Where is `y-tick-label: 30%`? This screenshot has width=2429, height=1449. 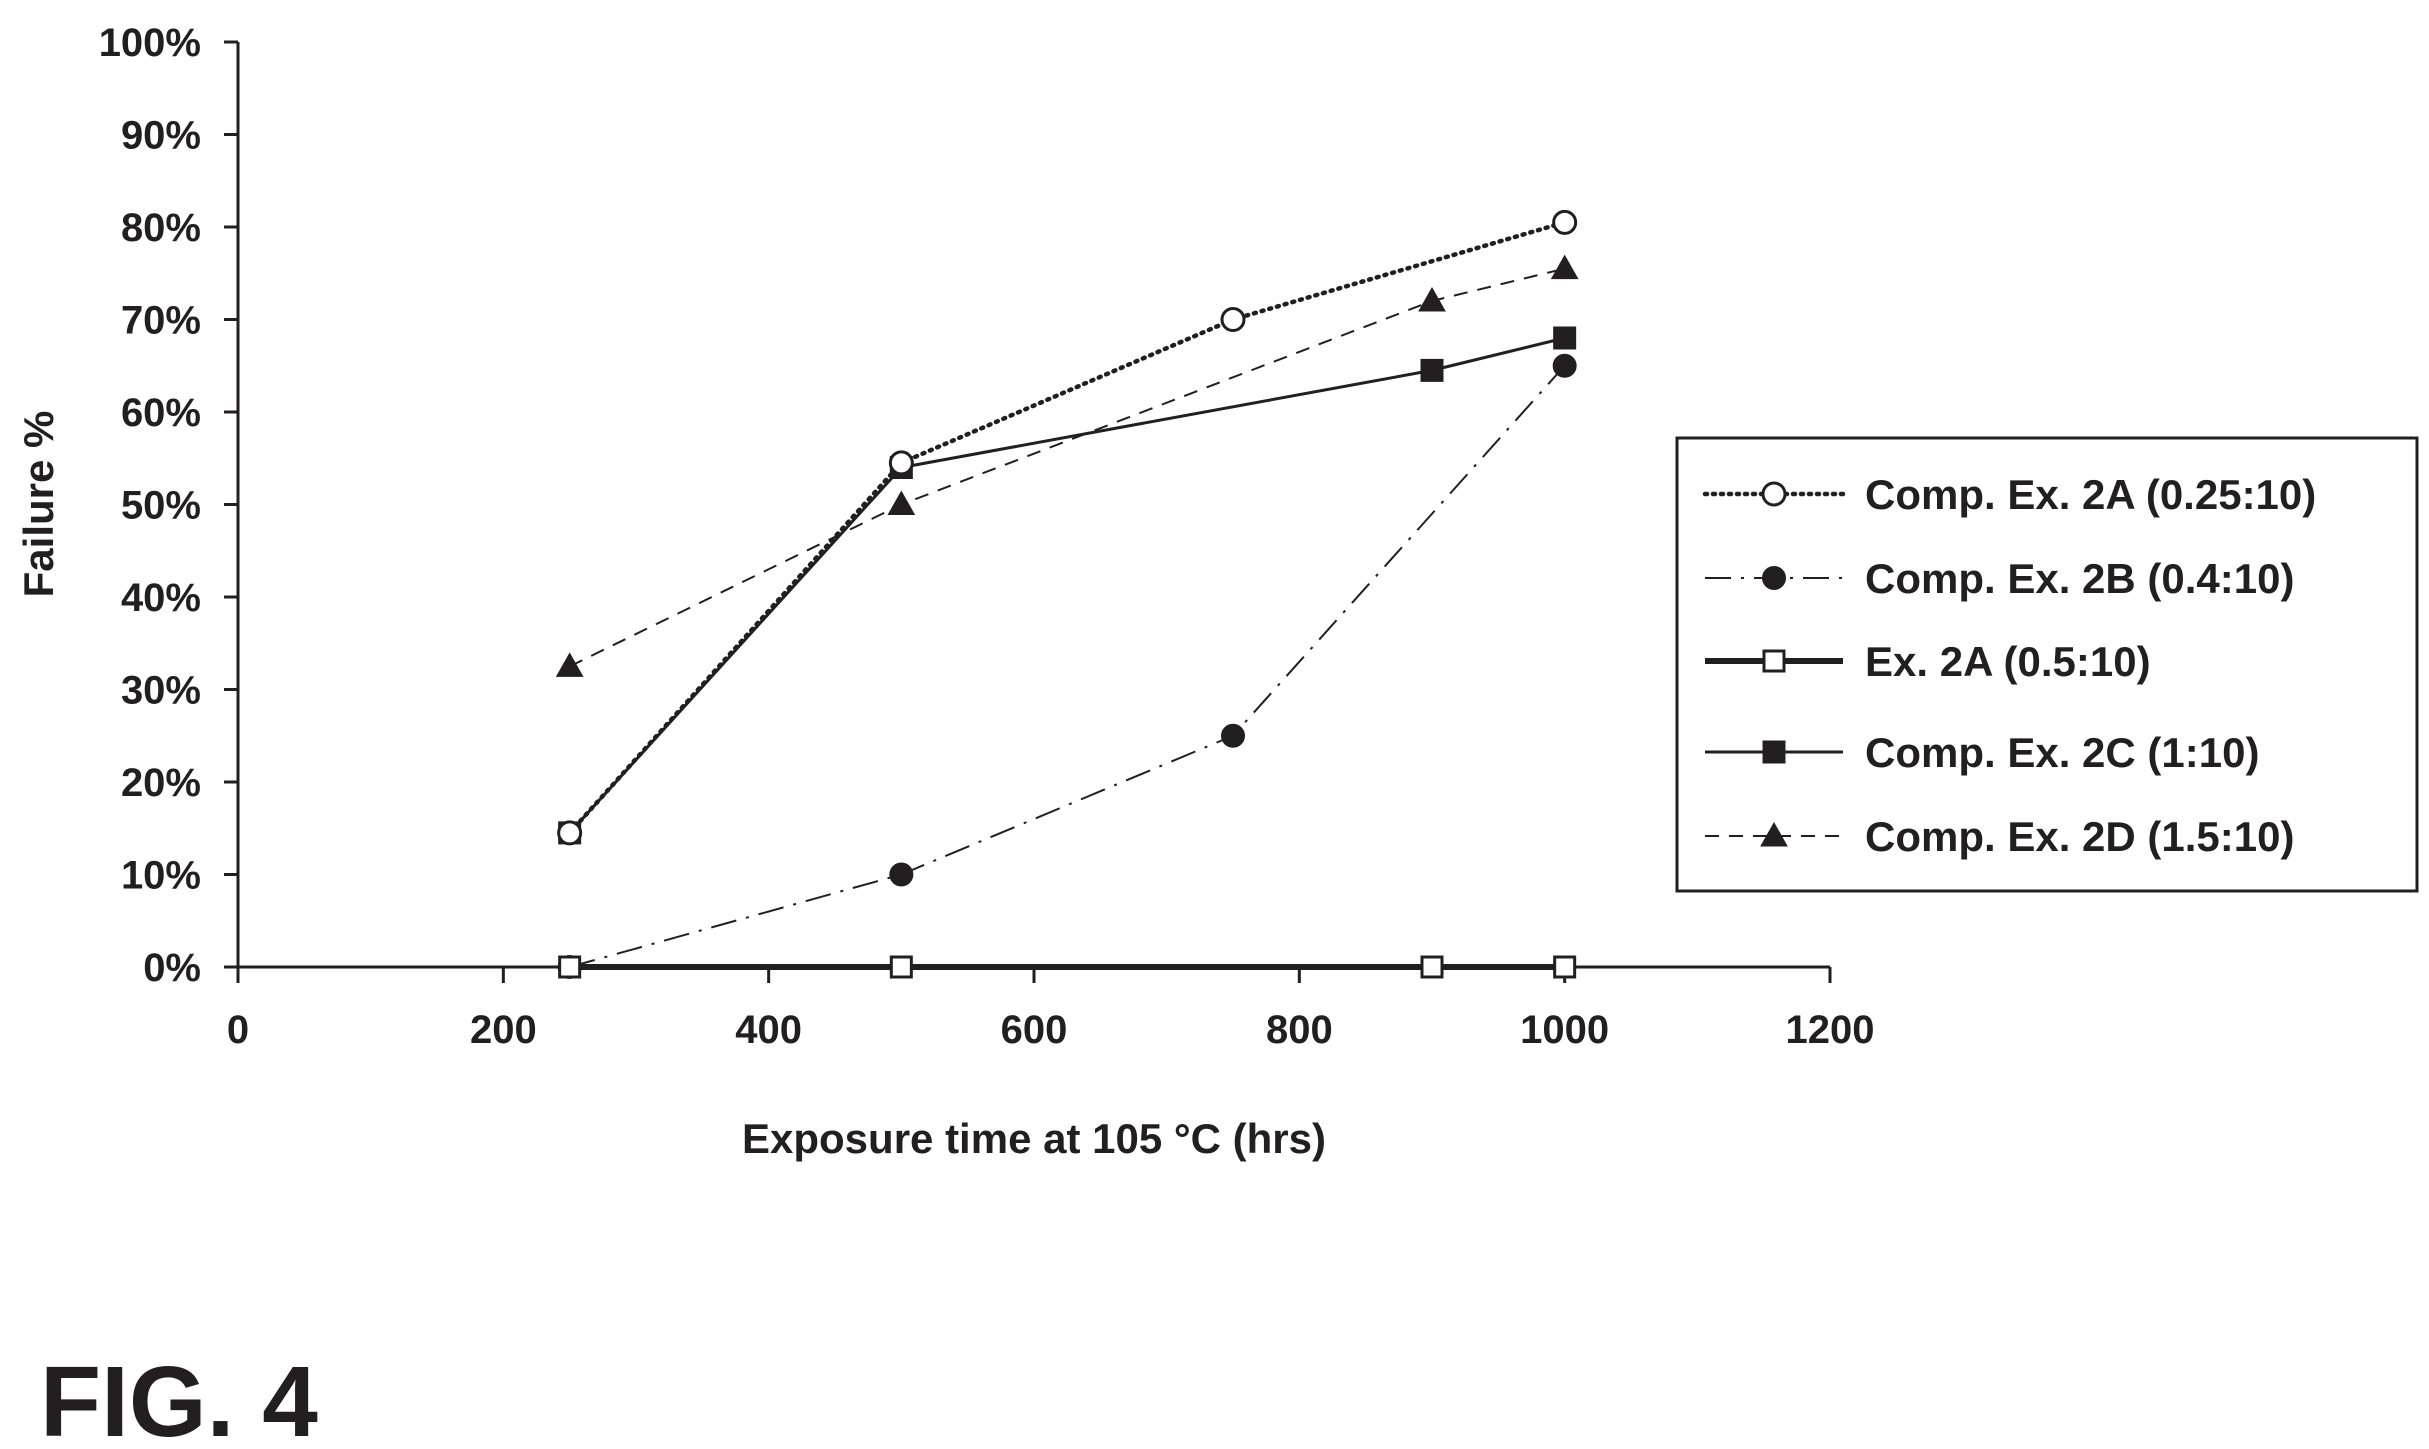 y-tick-label: 30% is located at coordinates (161, 691).